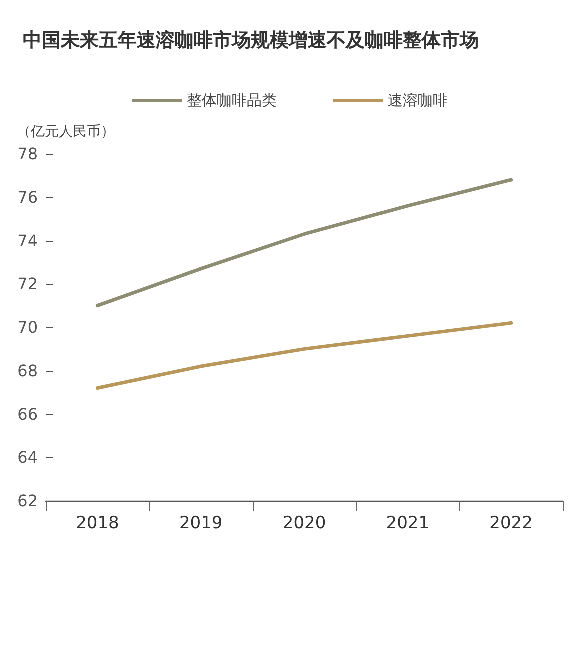 The image size is (580, 672). I want to click on y-tick-label: 68, so click(28, 370).